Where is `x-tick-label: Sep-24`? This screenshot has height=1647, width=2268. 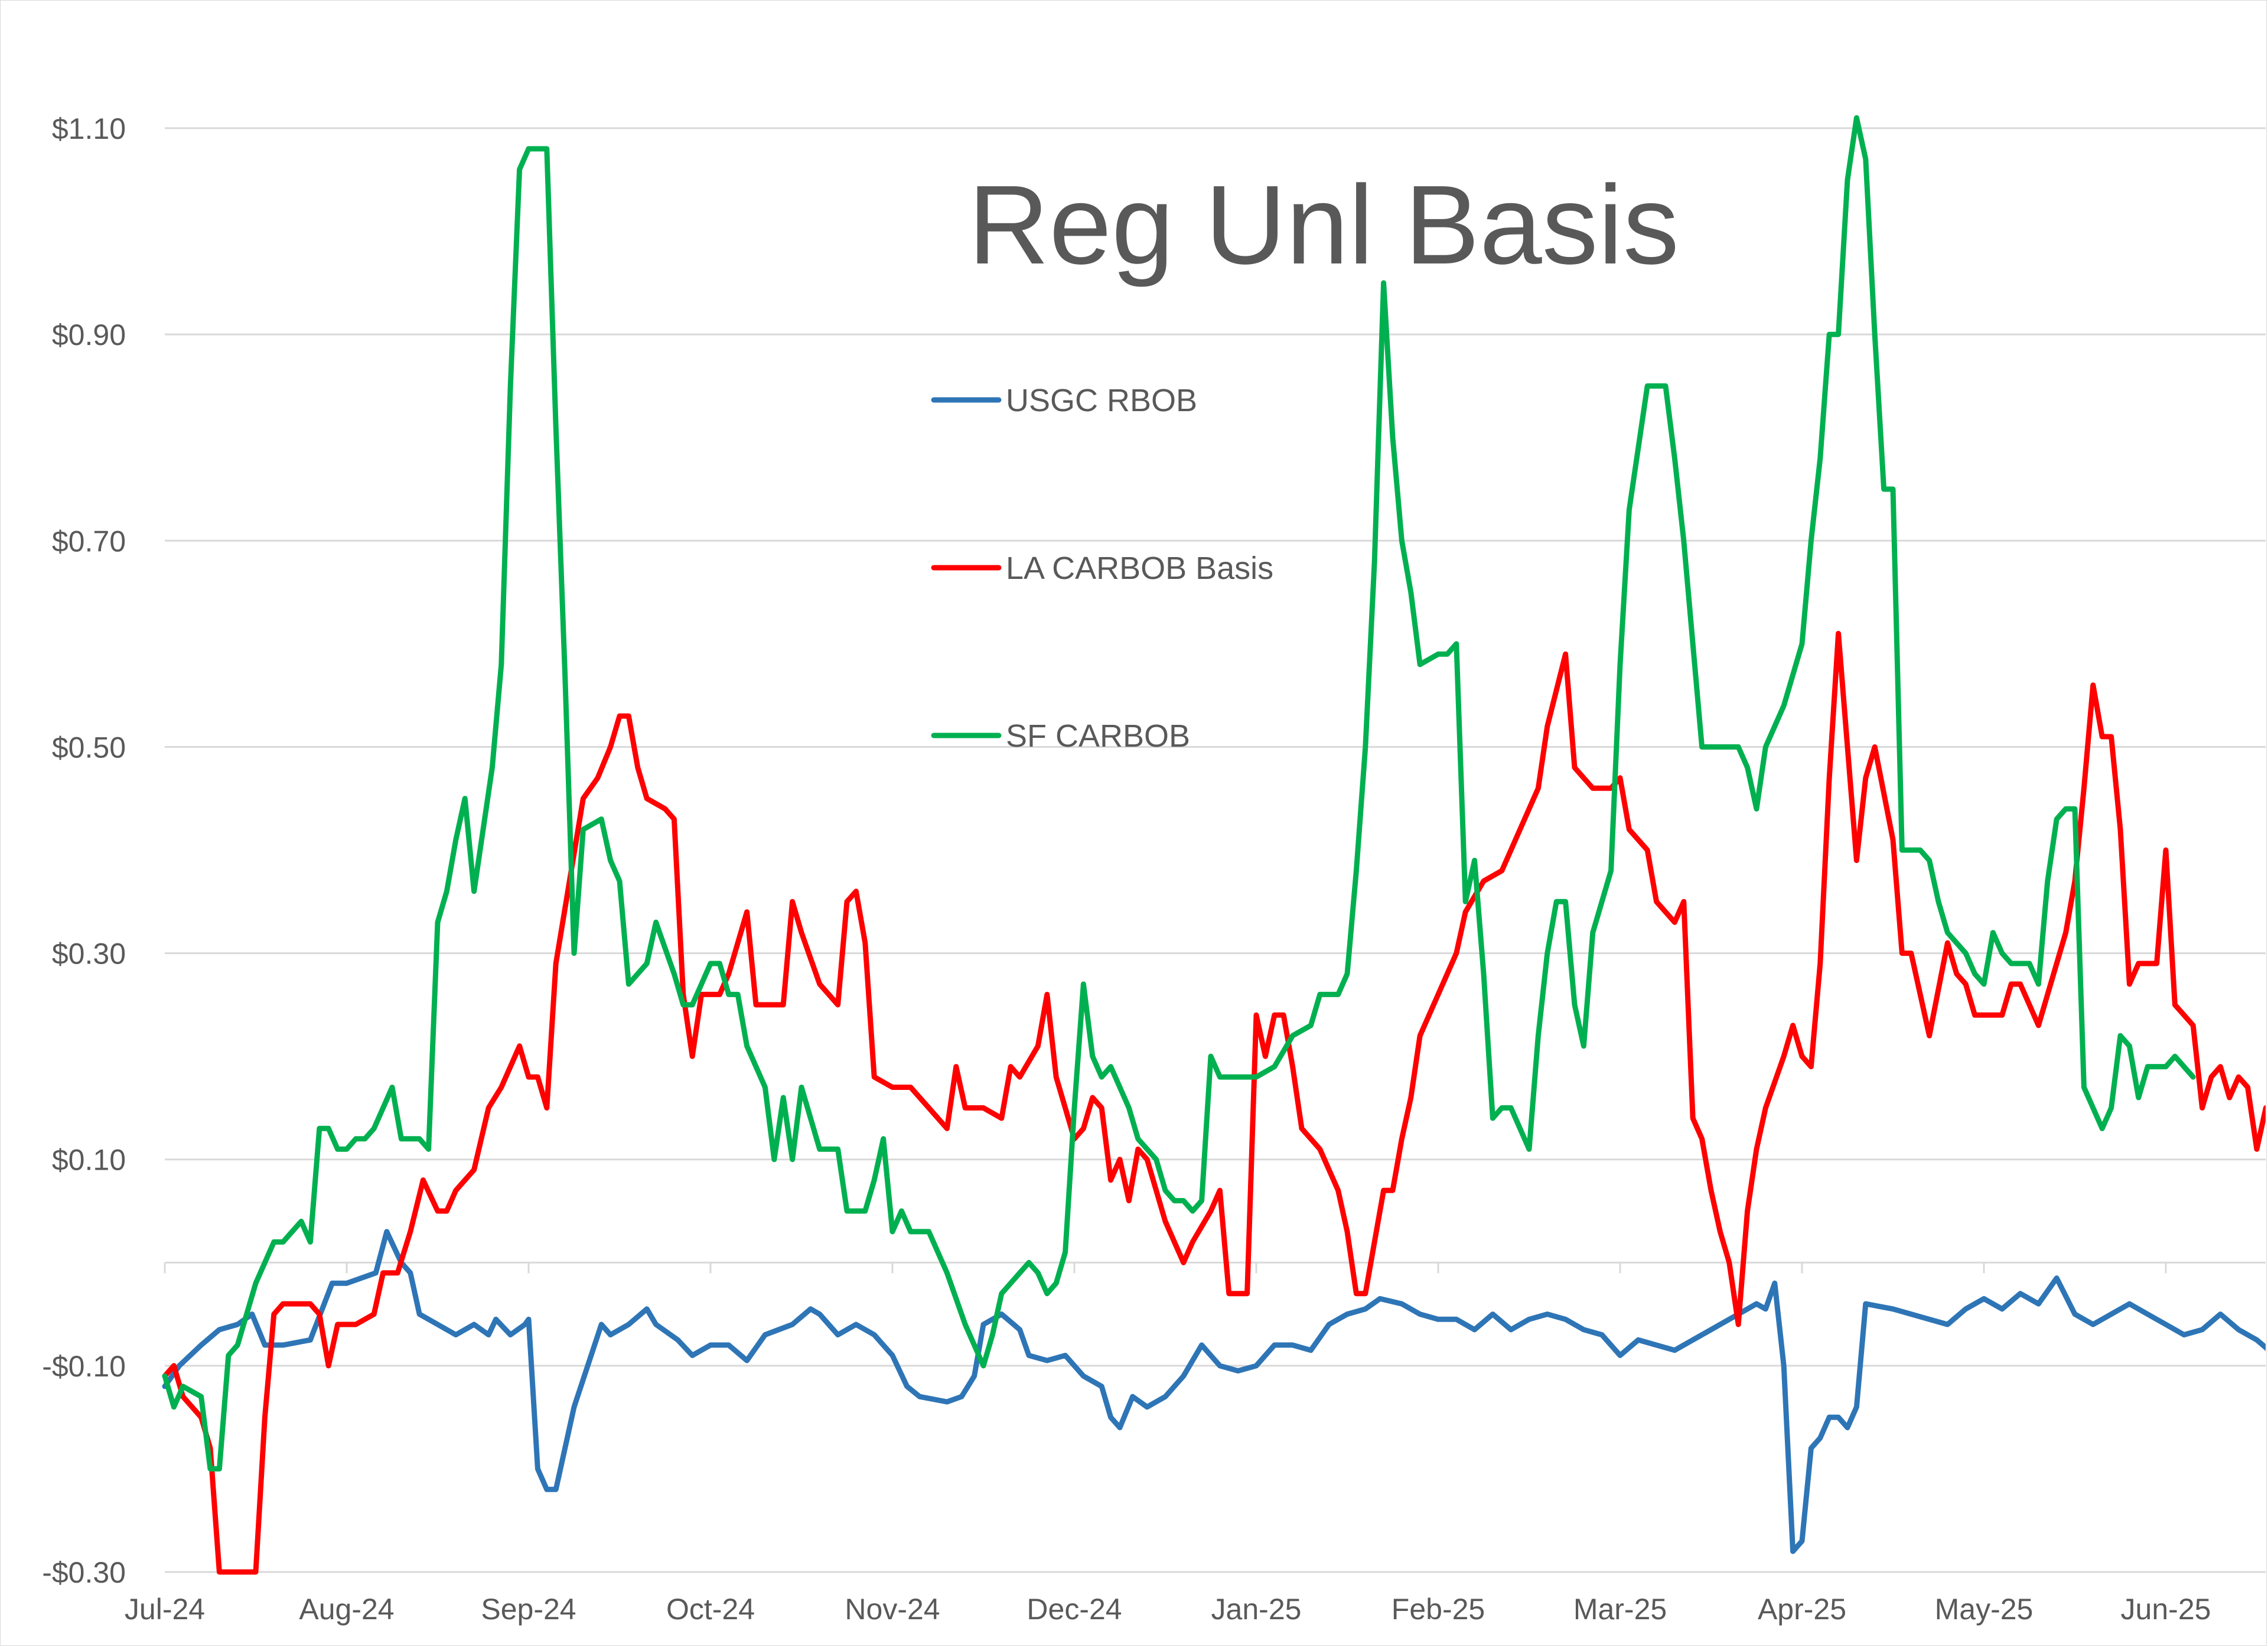
x-tick-label: Sep-24 is located at coordinates (528, 1609).